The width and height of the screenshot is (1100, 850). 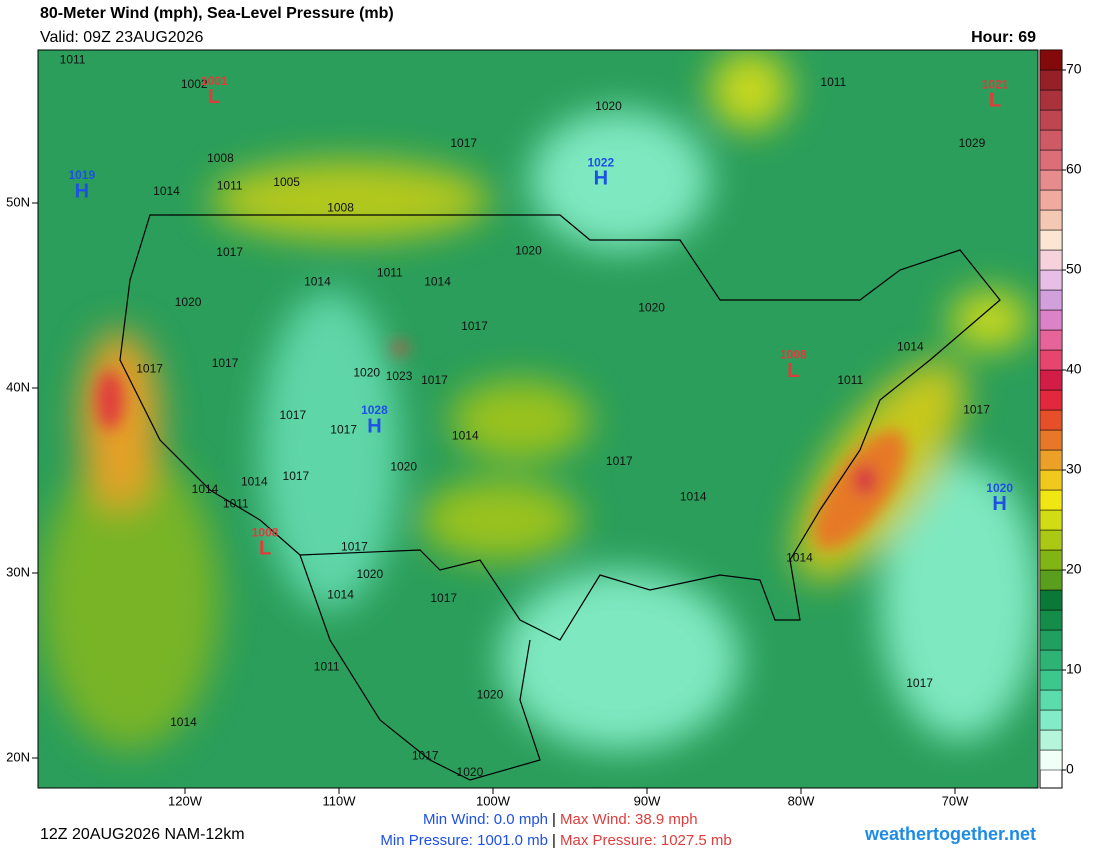 I want to click on pressure-center-value: 1008, so click(x=265, y=532).